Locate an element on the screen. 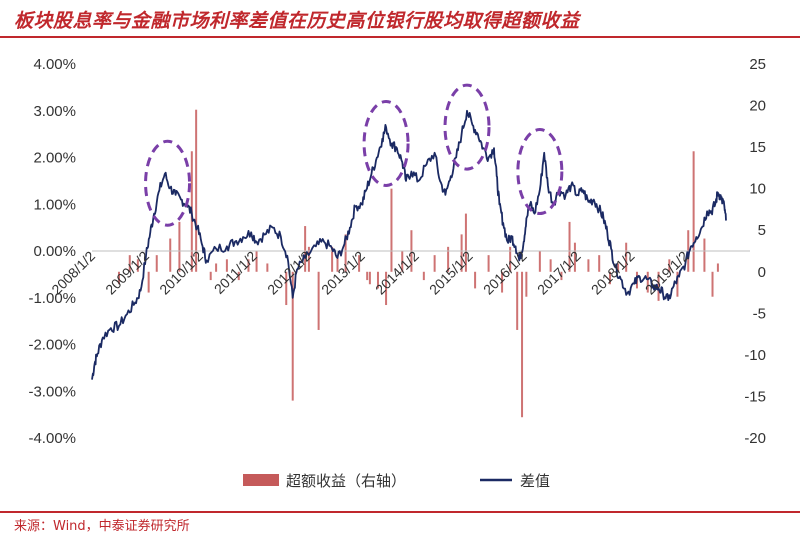  left-axis-tick: 4.00% is located at coordinates (54, 64).